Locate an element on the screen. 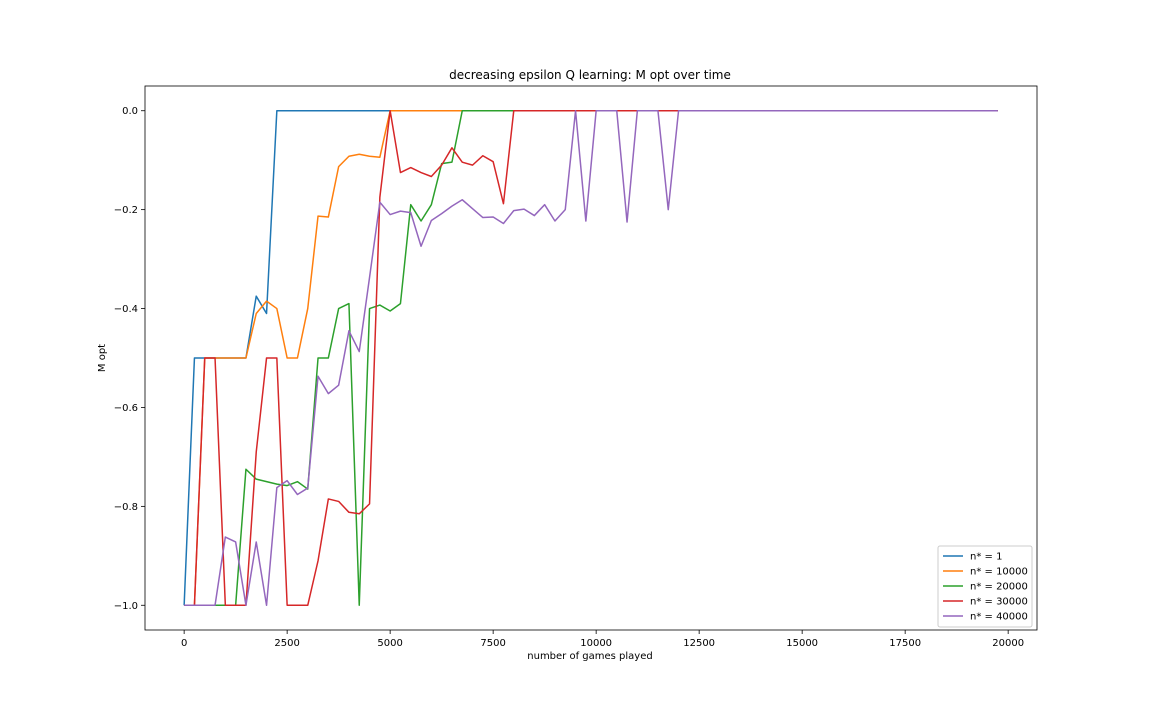  legend-label-4: n* = 30000 is located at coordinates (999, 602).